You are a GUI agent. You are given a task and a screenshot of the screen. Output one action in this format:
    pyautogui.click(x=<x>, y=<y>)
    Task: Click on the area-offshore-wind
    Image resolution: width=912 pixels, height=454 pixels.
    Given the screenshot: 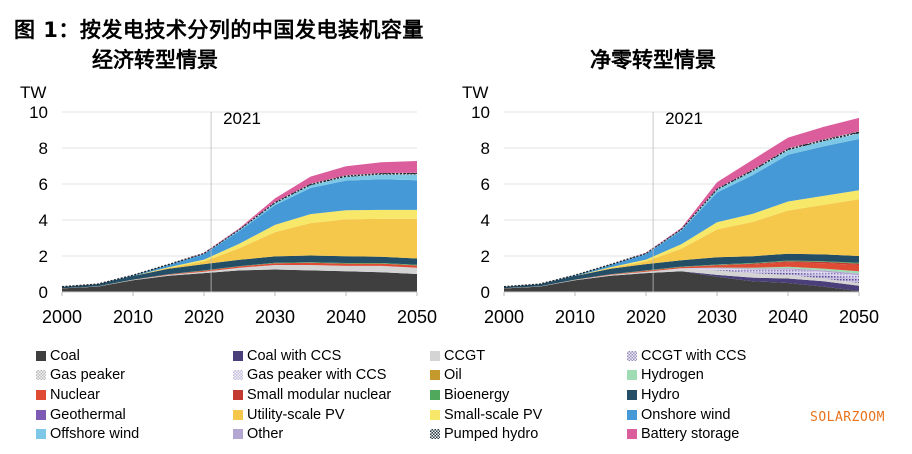 What is the action you would take?
    pyautogui.click(x=239, y=230)
    